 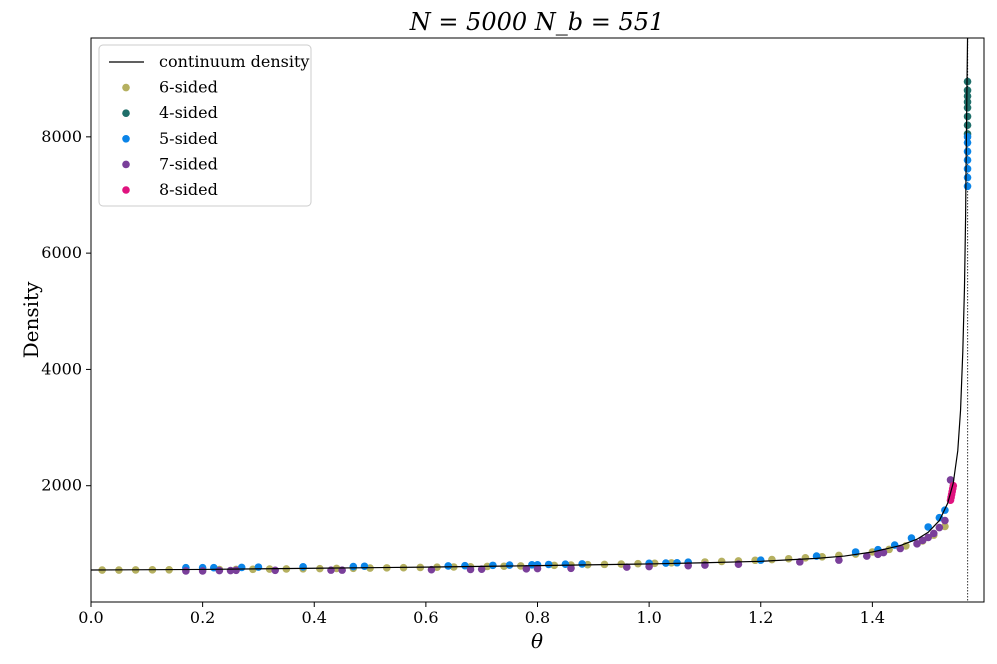 I want to click on y-axis-label: Density, so click(x=31, y=319).